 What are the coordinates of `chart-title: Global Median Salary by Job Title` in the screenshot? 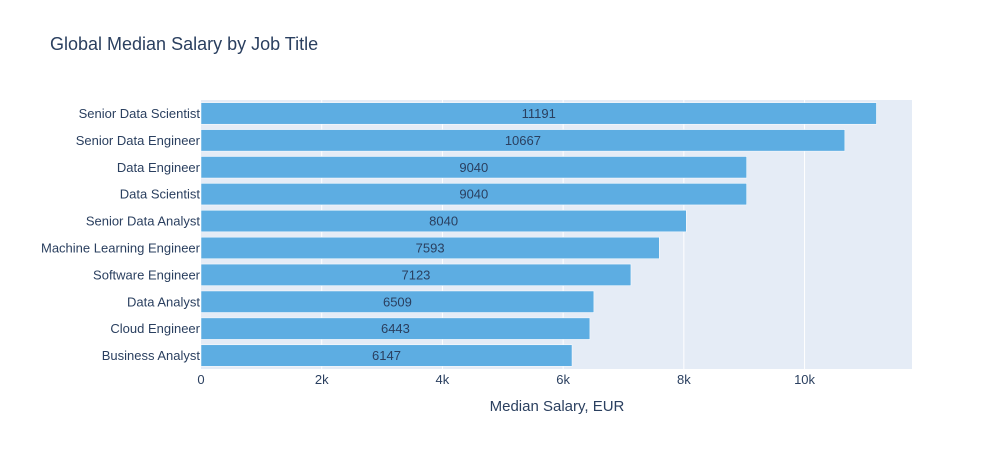 It's located at (184, 44).